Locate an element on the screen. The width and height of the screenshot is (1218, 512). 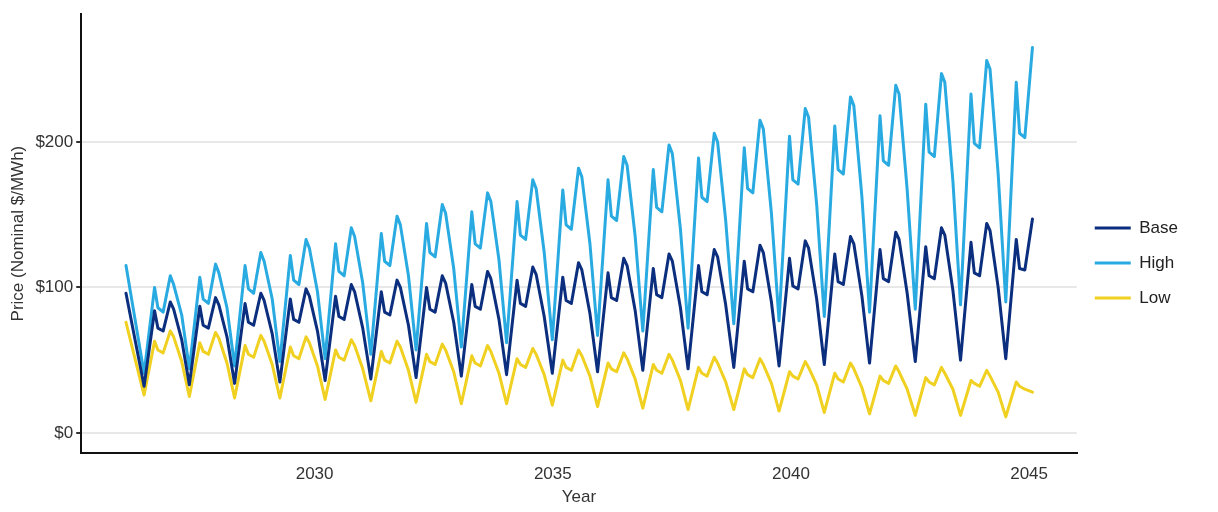
y-tick-label: $100 is located at coordinates (54, 287).